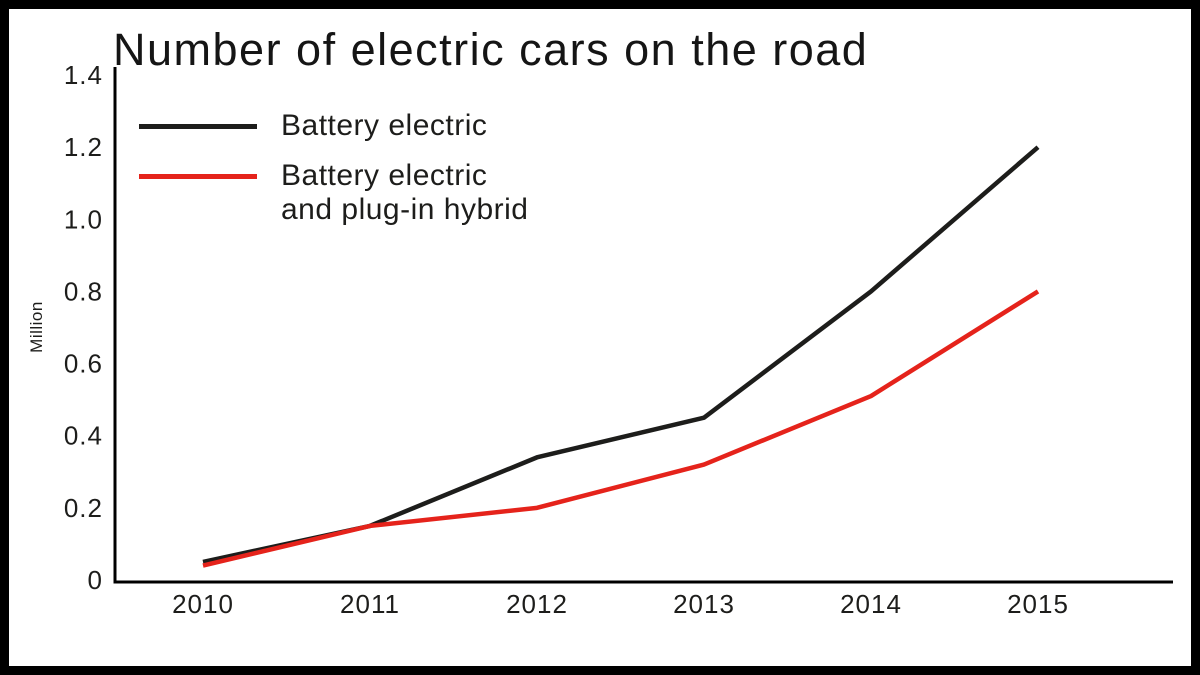 The image size is (1200, 675). Describe the element at coordinates (83, 508) in the screenshot. I see `y-tick-label: 0.2` at that location.